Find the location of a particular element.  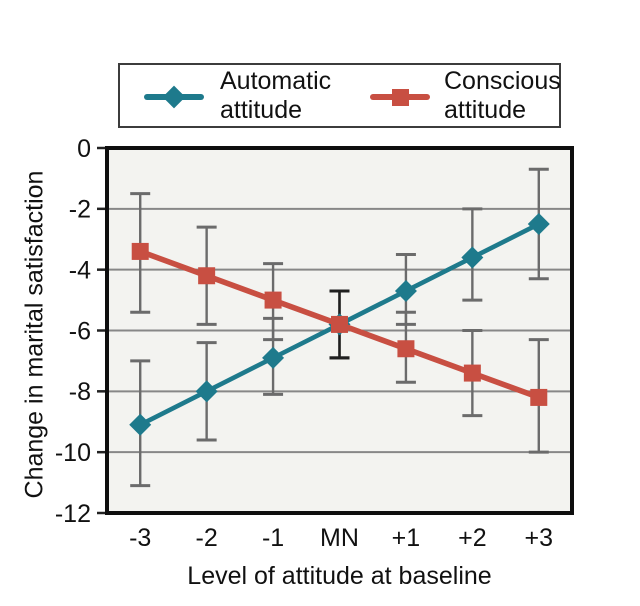

legend-marker-conscious is located at coordinates (400, 97).